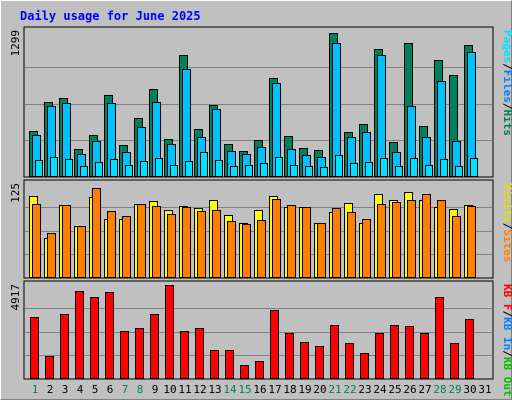 This screenshot has height=400, width=512. I want to click on legend-sep-3: /, so click(506, 226).